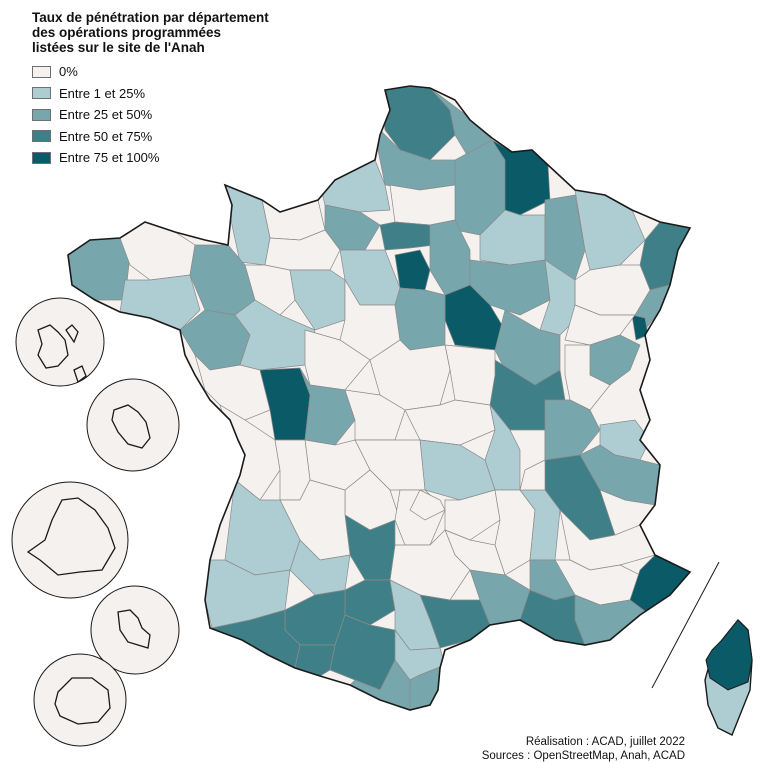 Image resolution: width=773 pixels, height=763 pixels. What do you see at coordinates (587, 377) in the screenshot?
I see `dept-jura` at bounding box center [587, 377].